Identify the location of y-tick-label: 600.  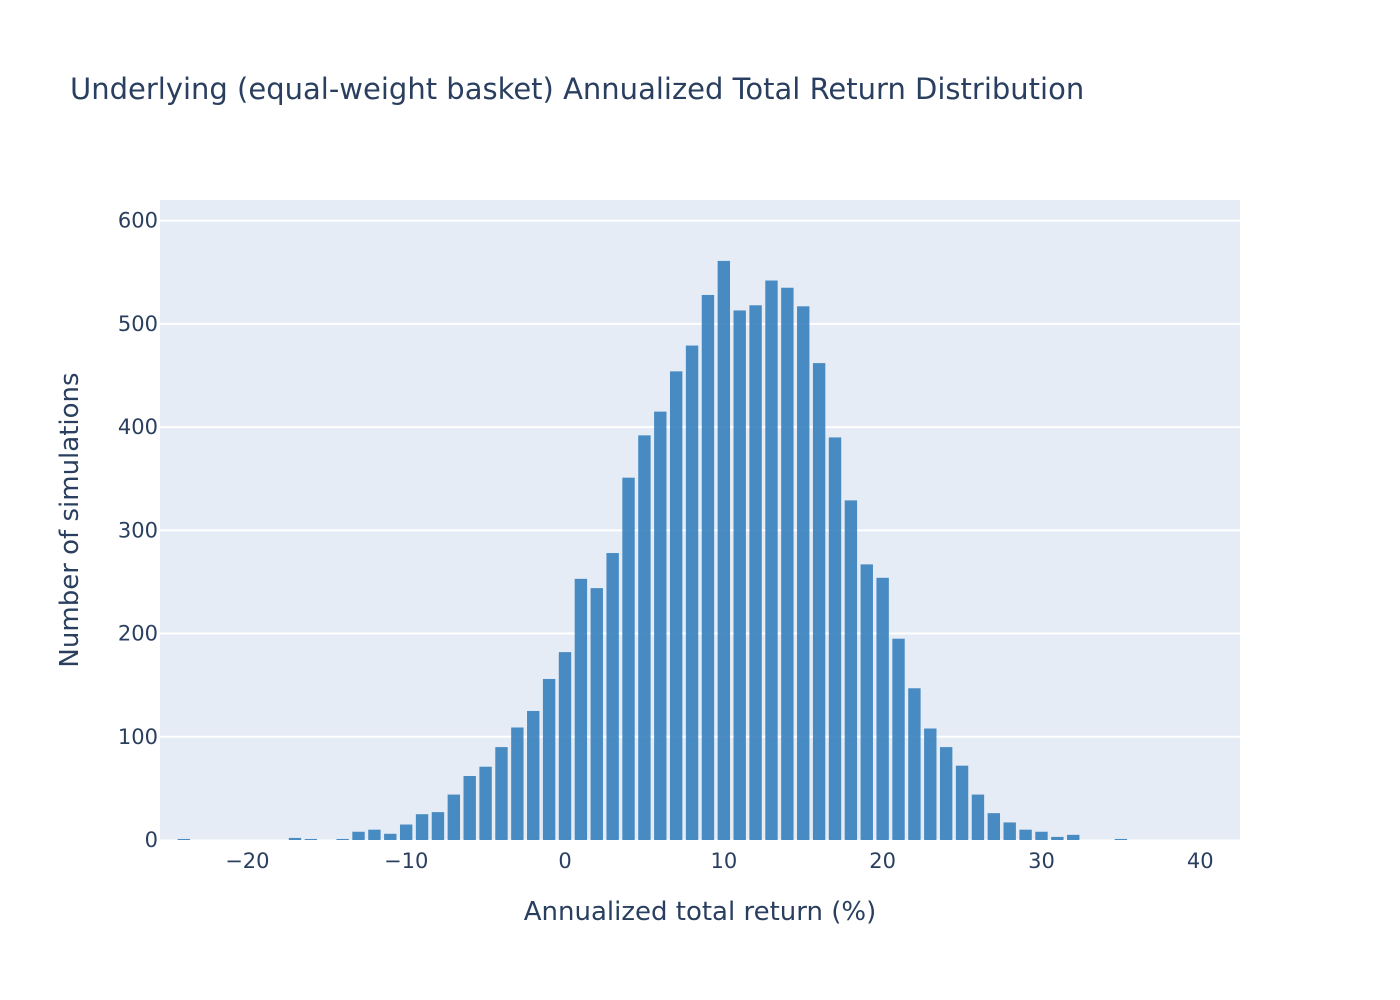
(138, 221).